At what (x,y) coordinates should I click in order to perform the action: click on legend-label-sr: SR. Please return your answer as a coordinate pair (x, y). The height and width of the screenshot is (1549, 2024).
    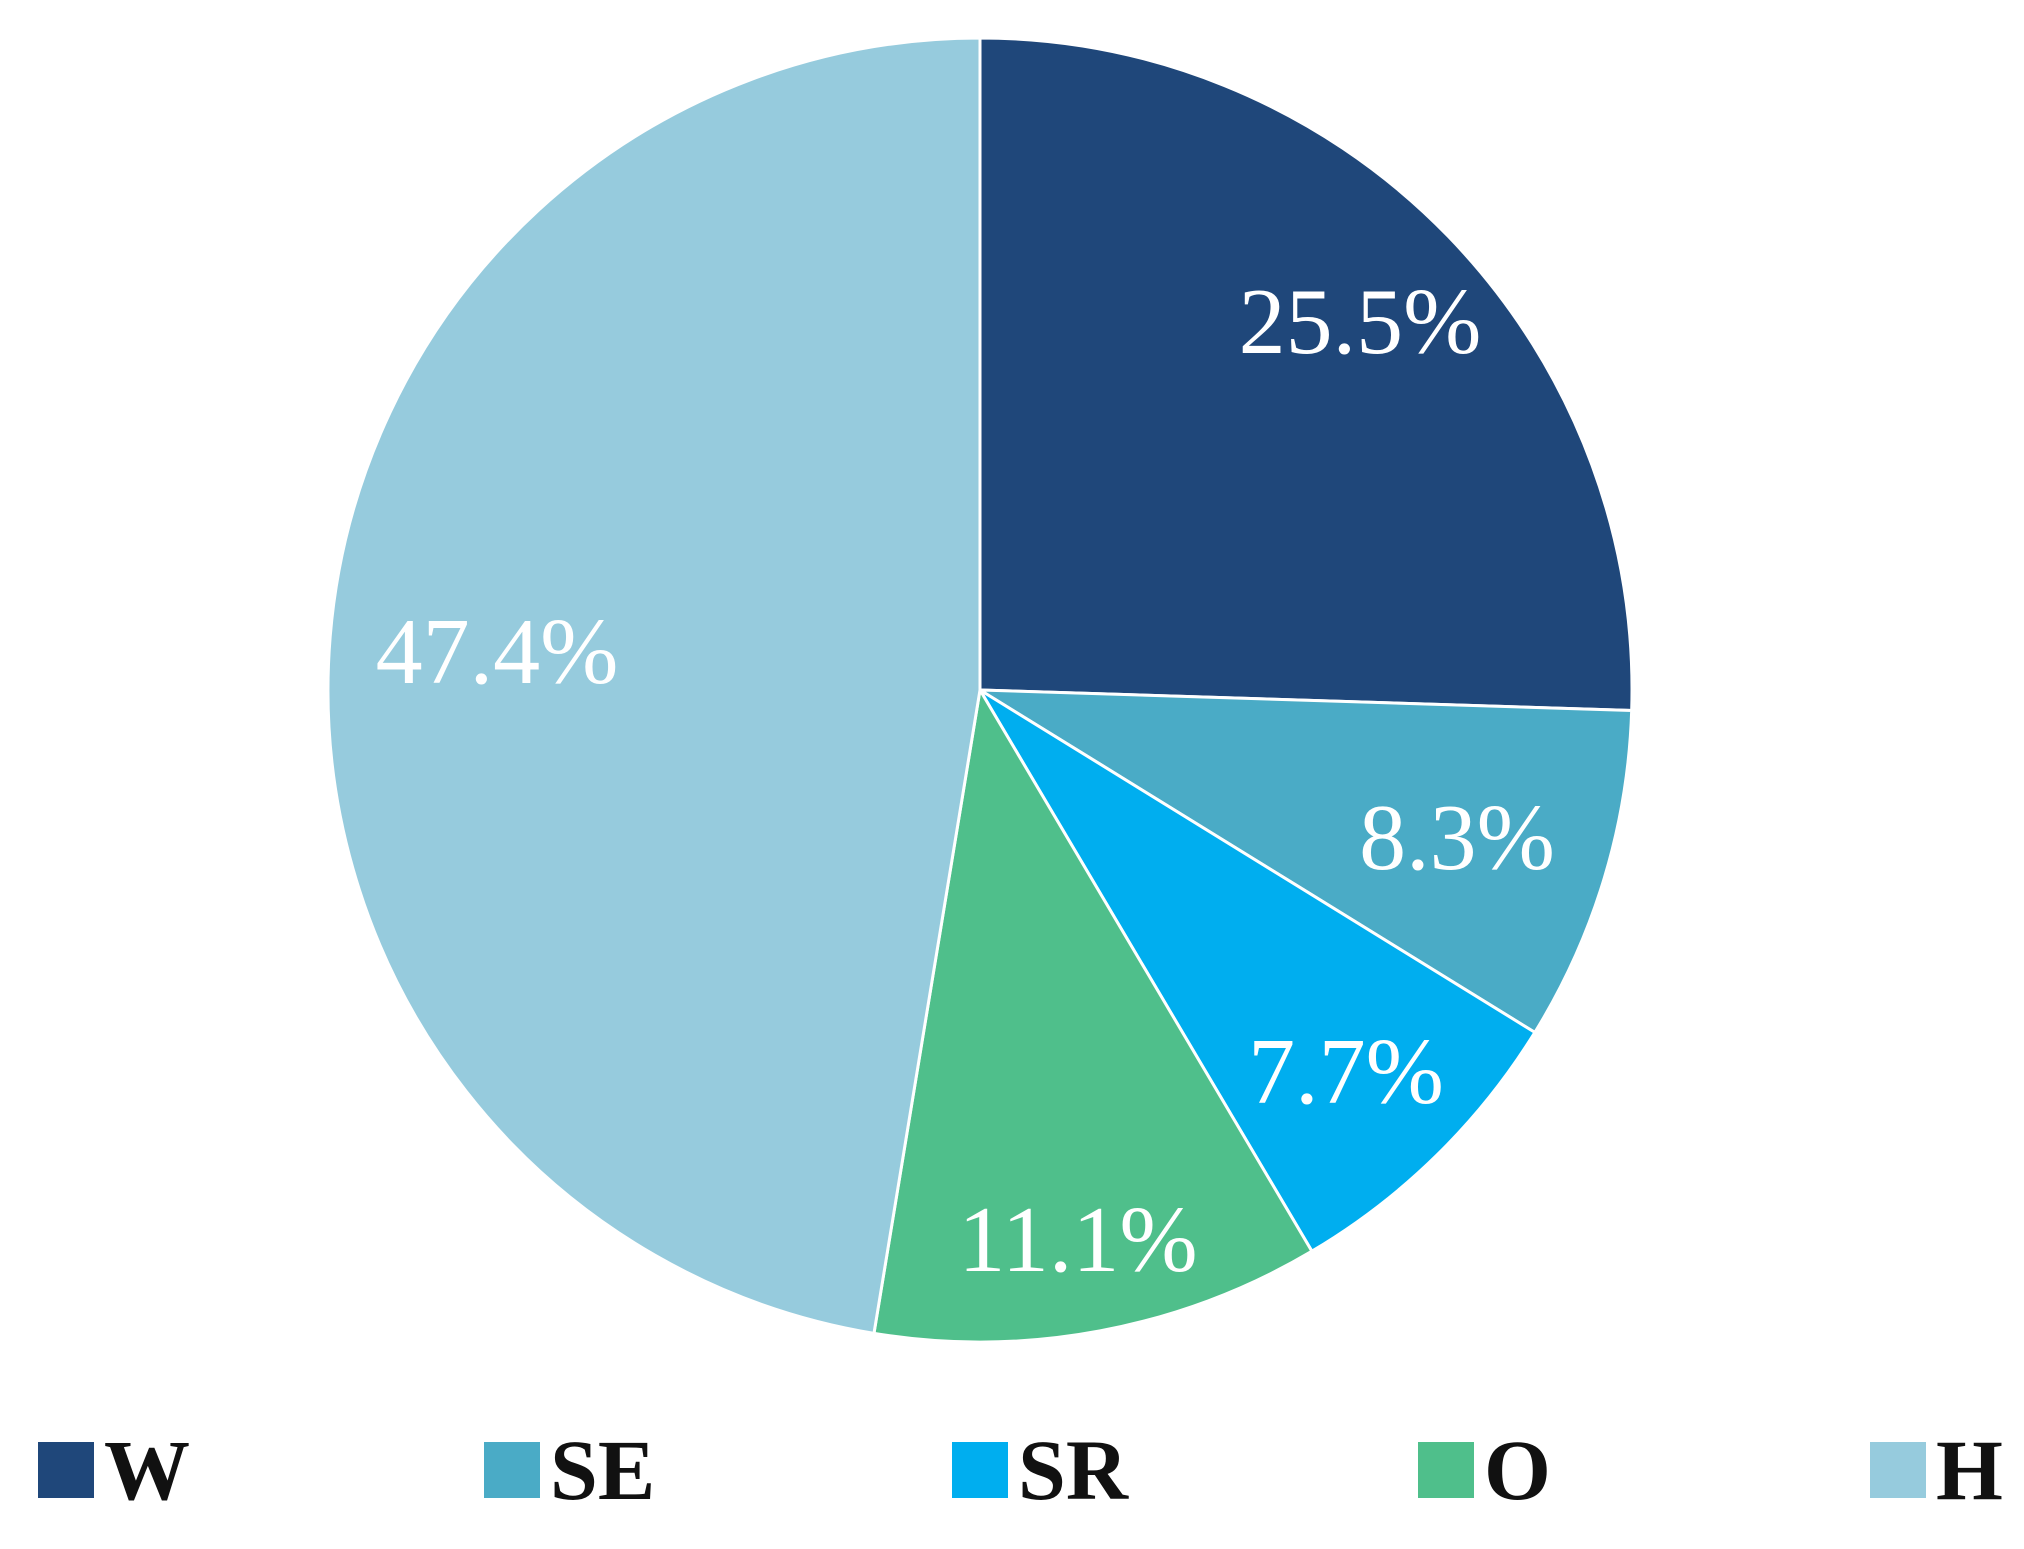
    Looking at the image, I should click on (1073, 1470).